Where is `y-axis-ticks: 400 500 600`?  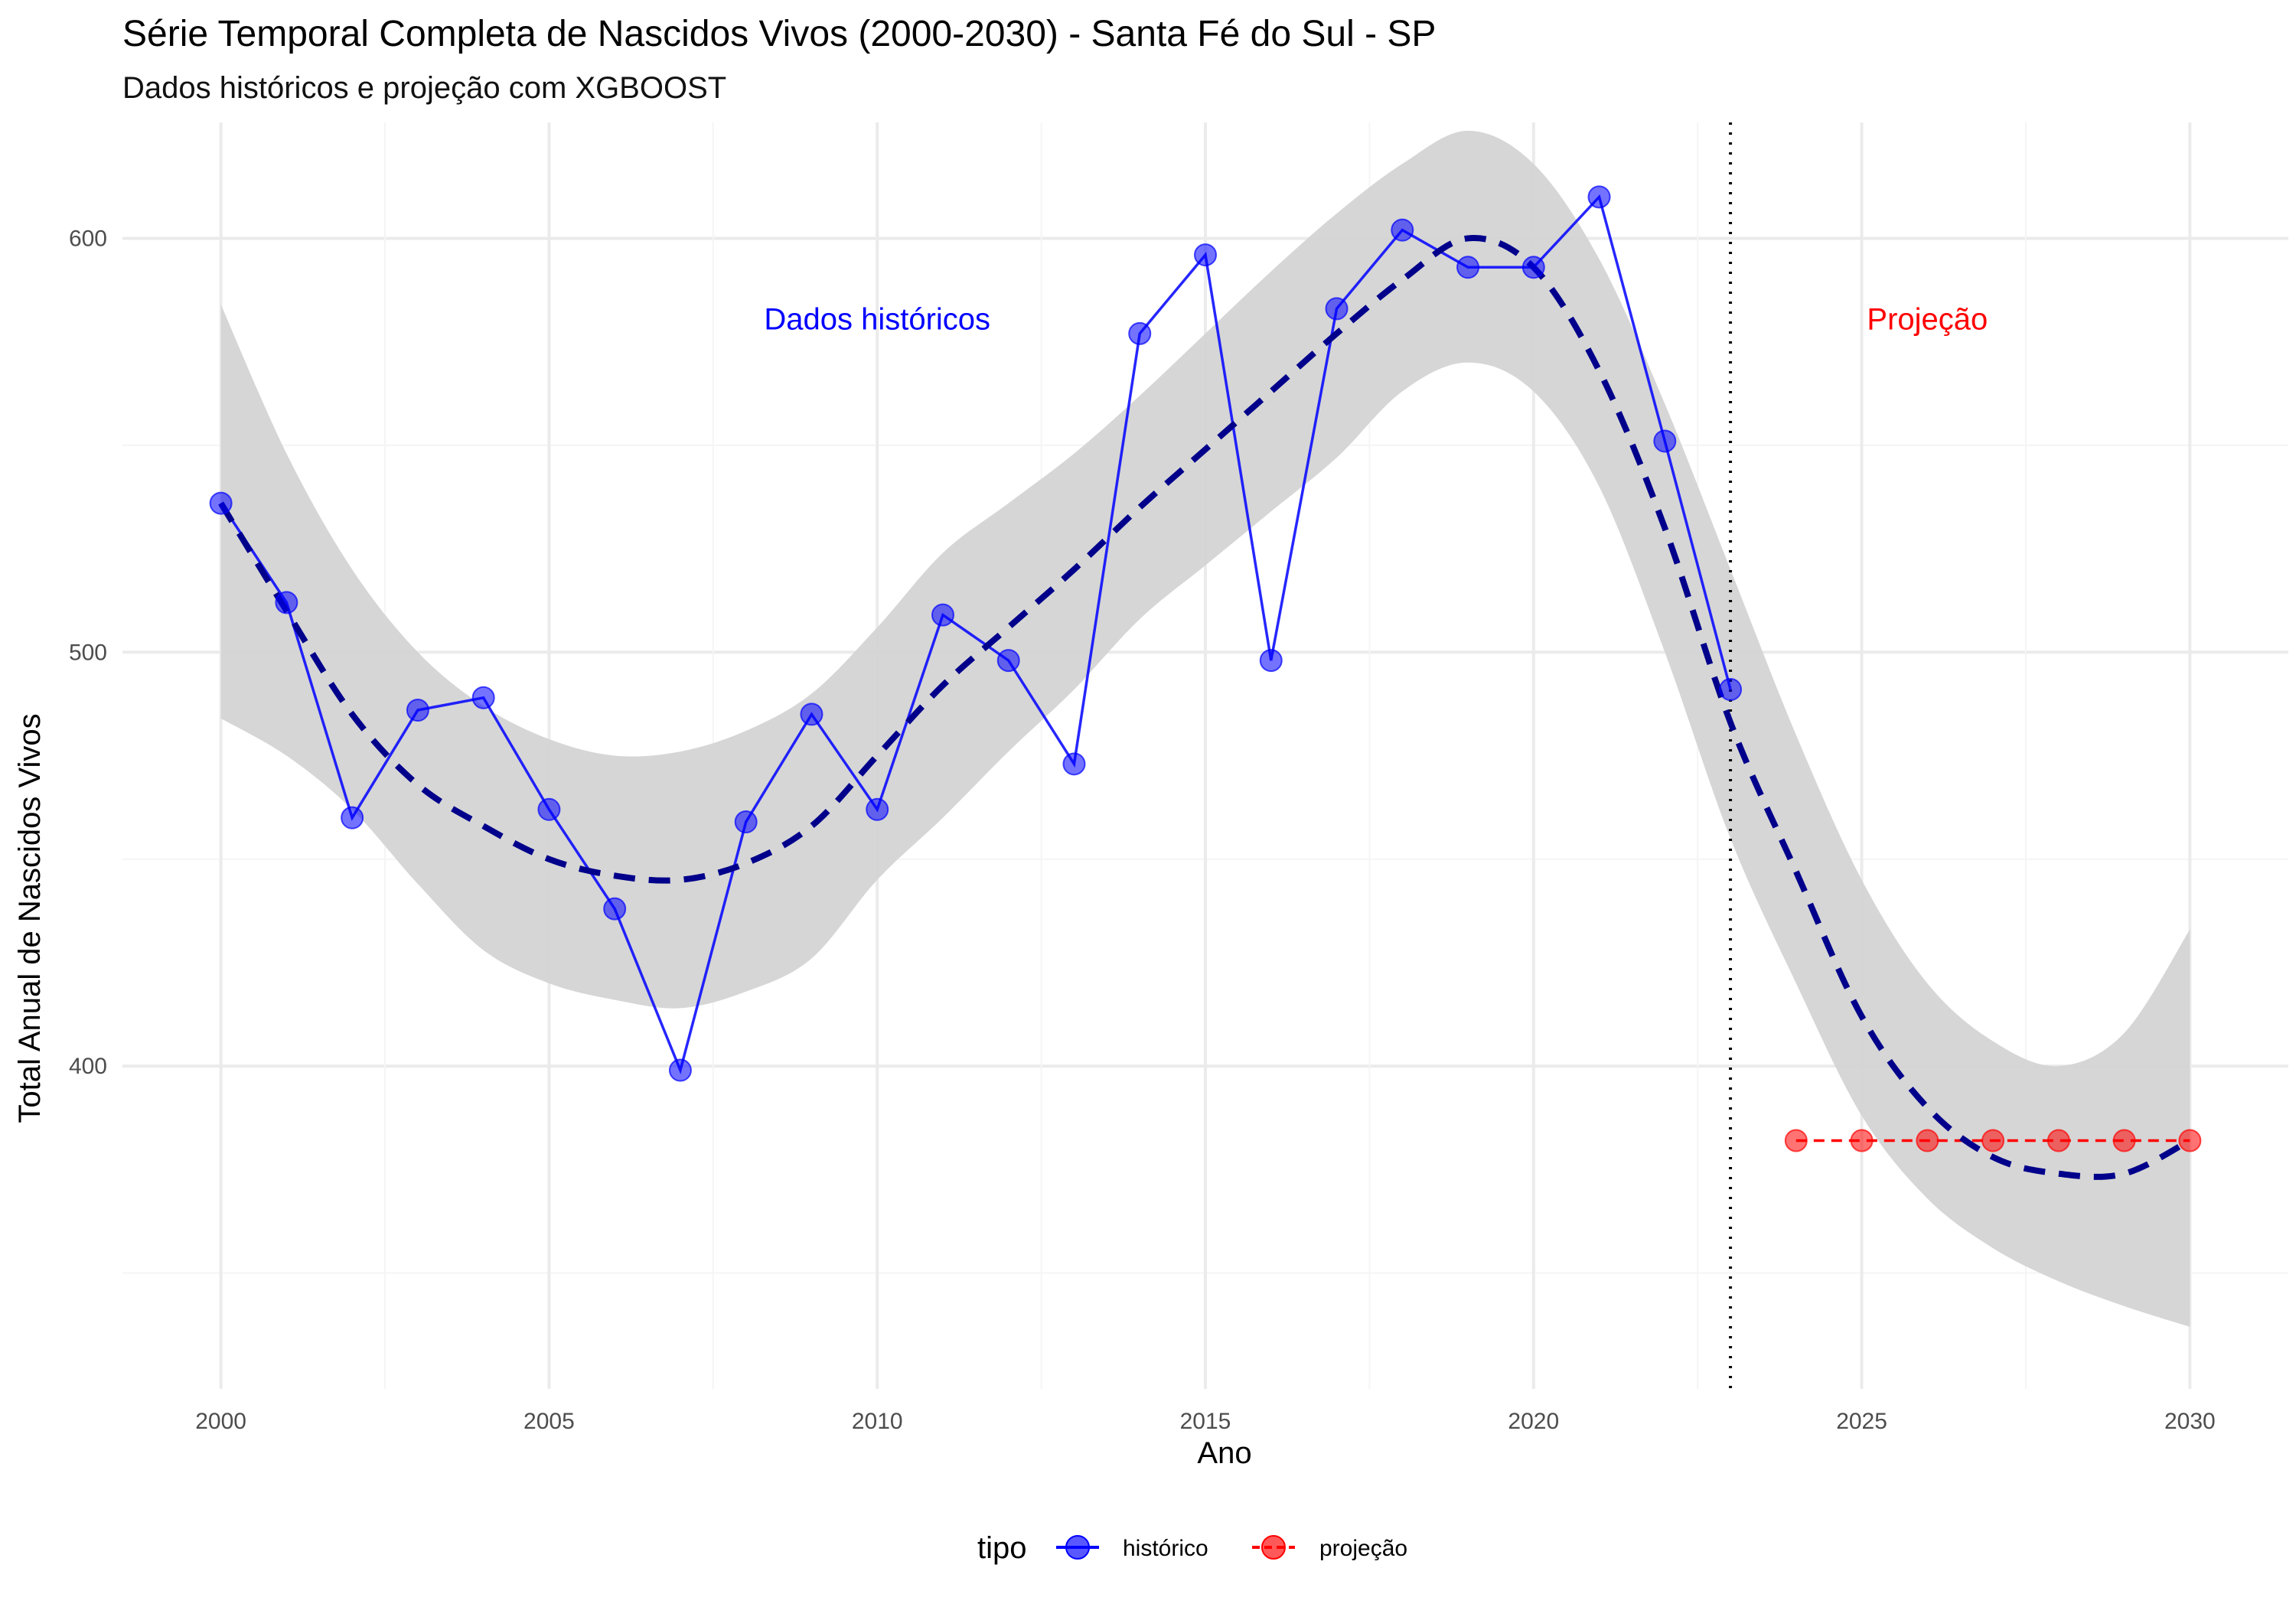 y-axis-ticks: 400 500 600 is located at coordinates (88, 653).